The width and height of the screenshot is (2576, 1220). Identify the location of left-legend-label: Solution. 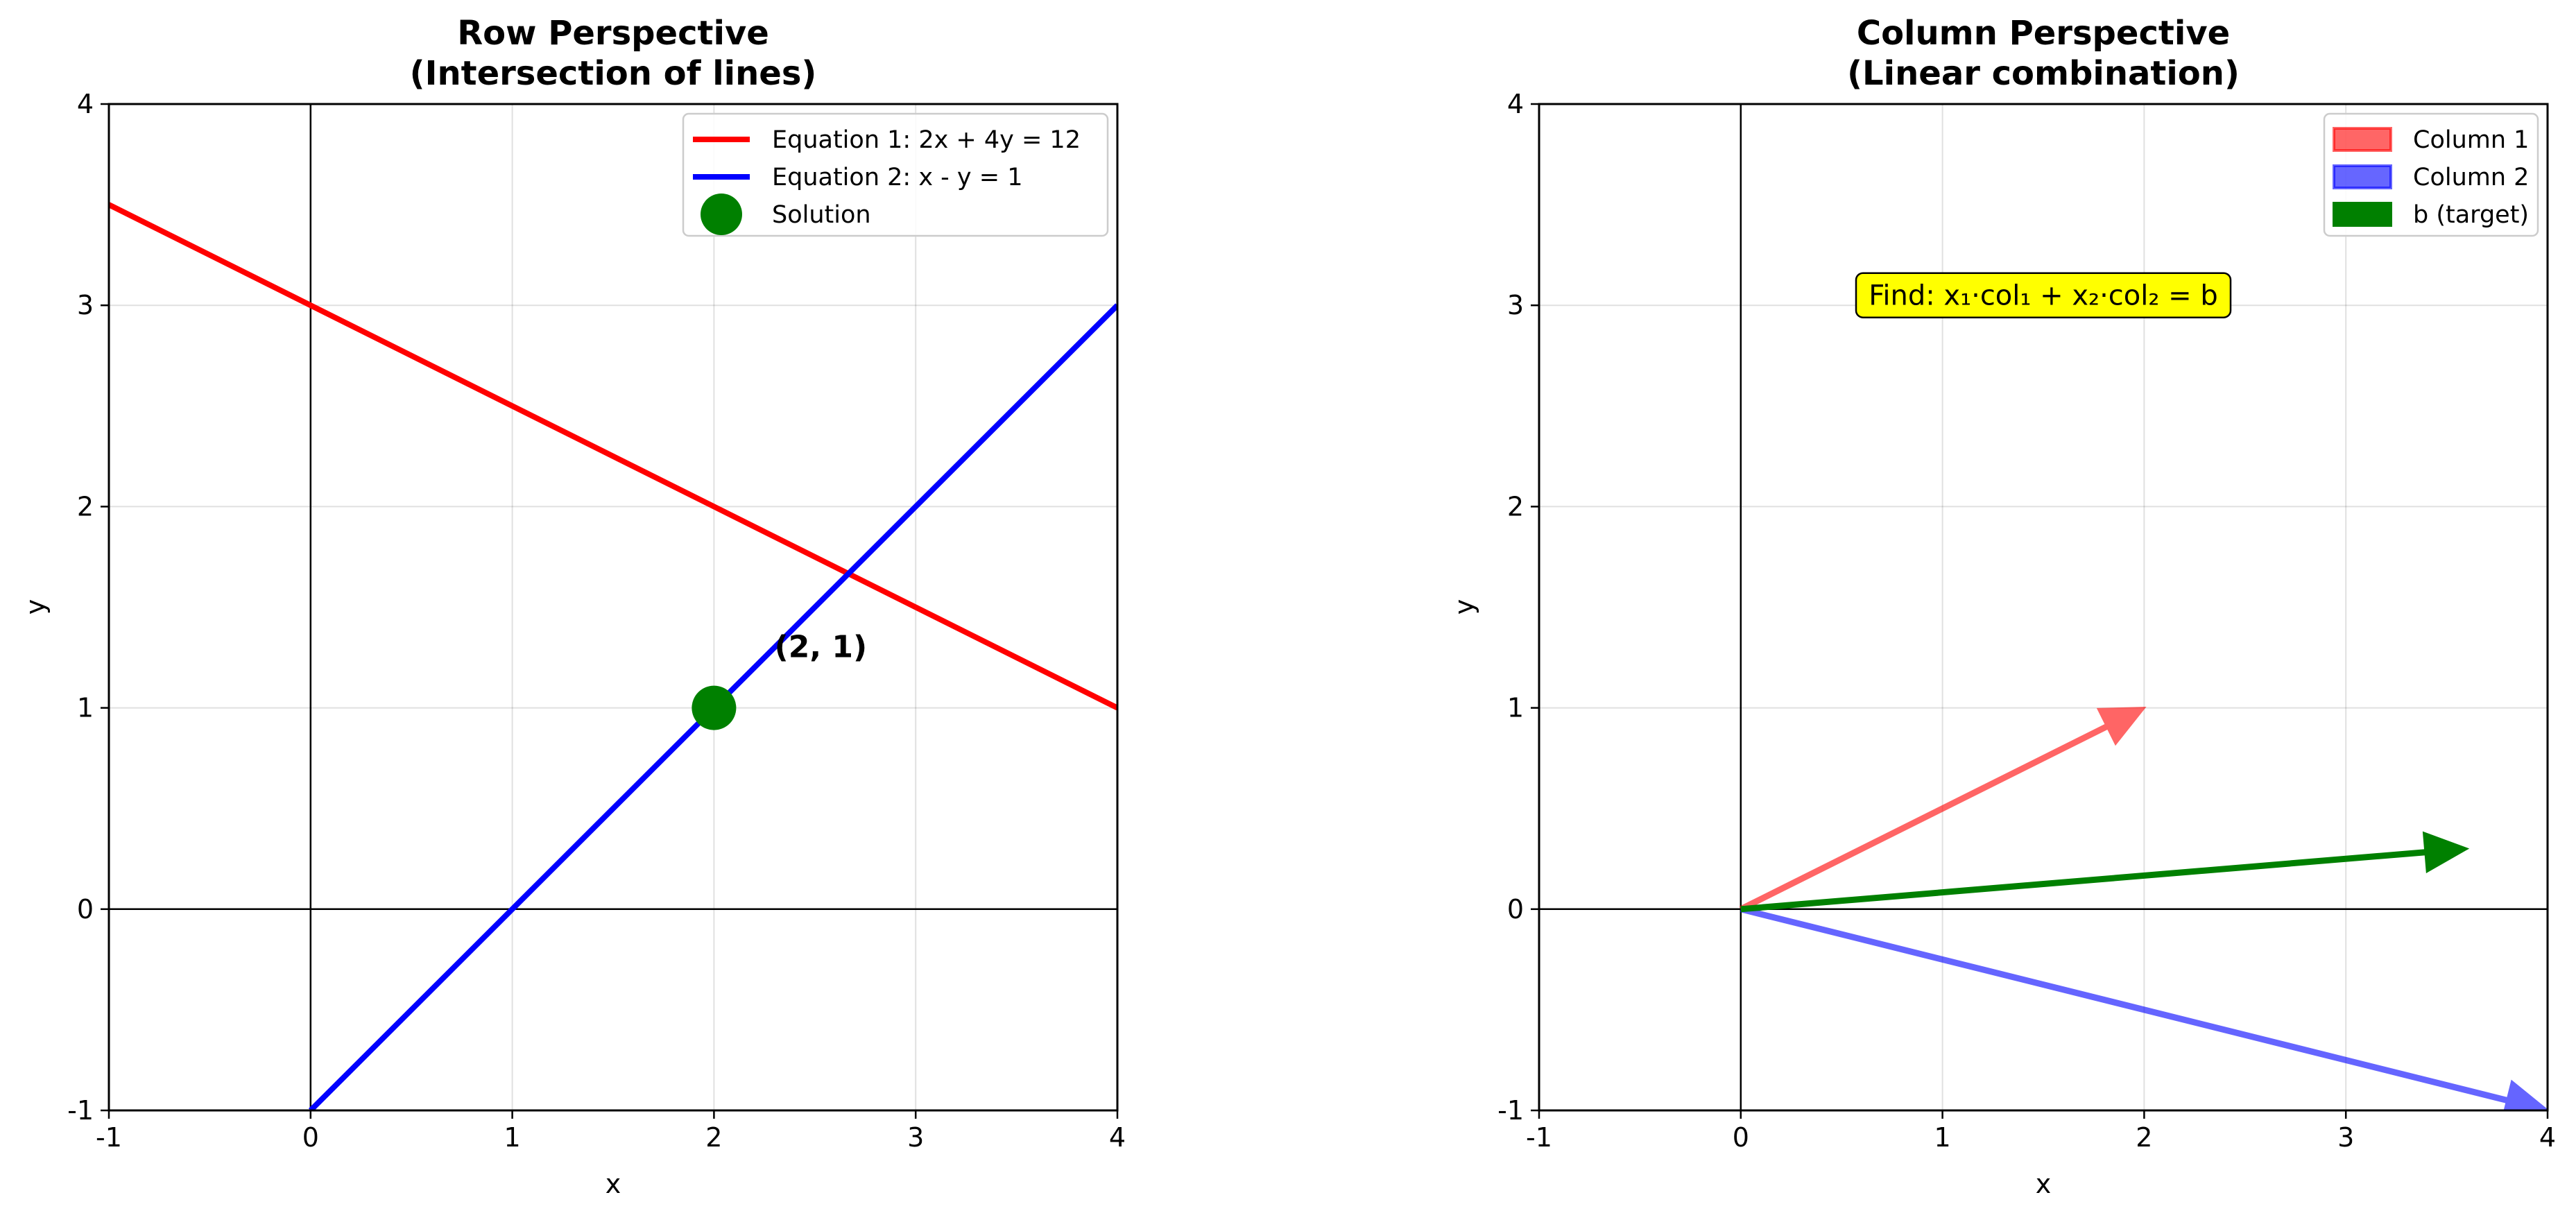
(821, 215).